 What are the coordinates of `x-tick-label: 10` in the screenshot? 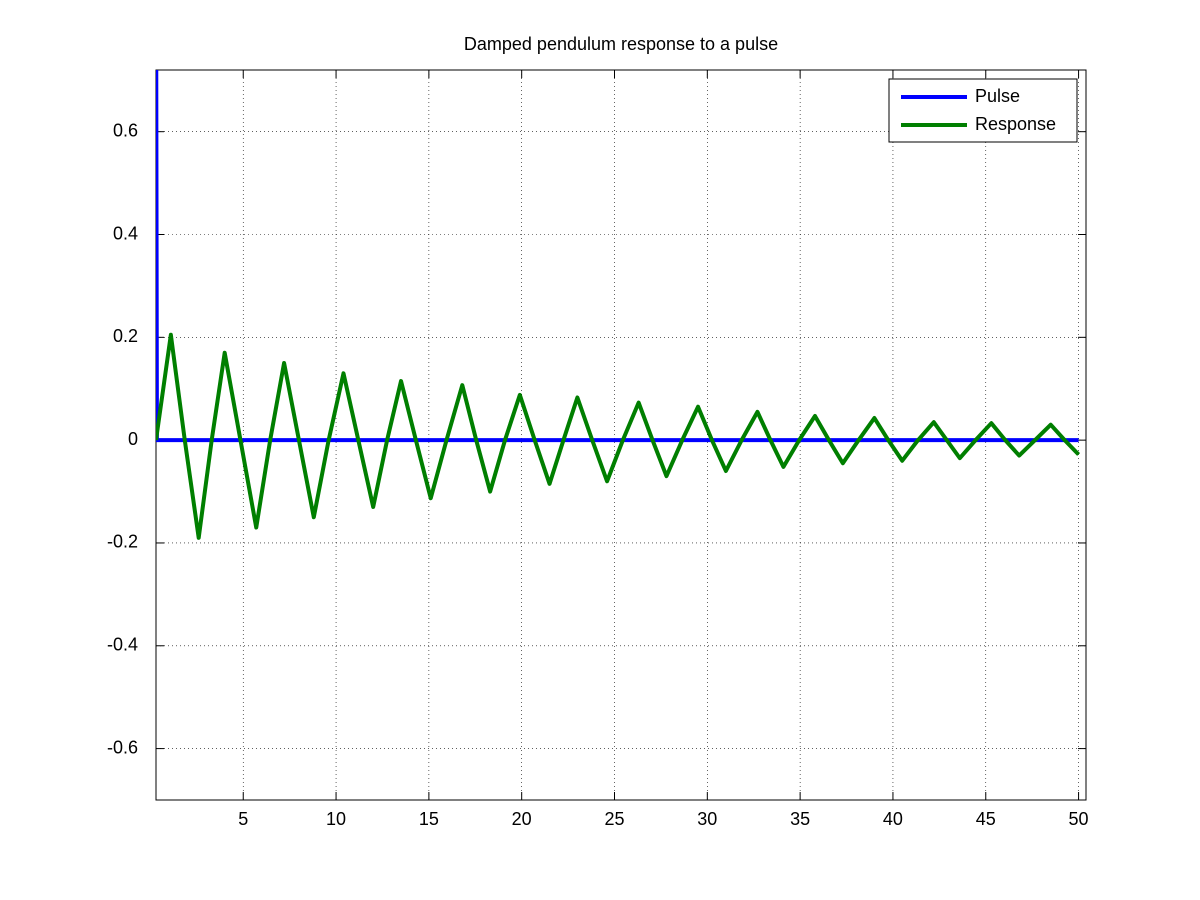 It's located at (336, 819).